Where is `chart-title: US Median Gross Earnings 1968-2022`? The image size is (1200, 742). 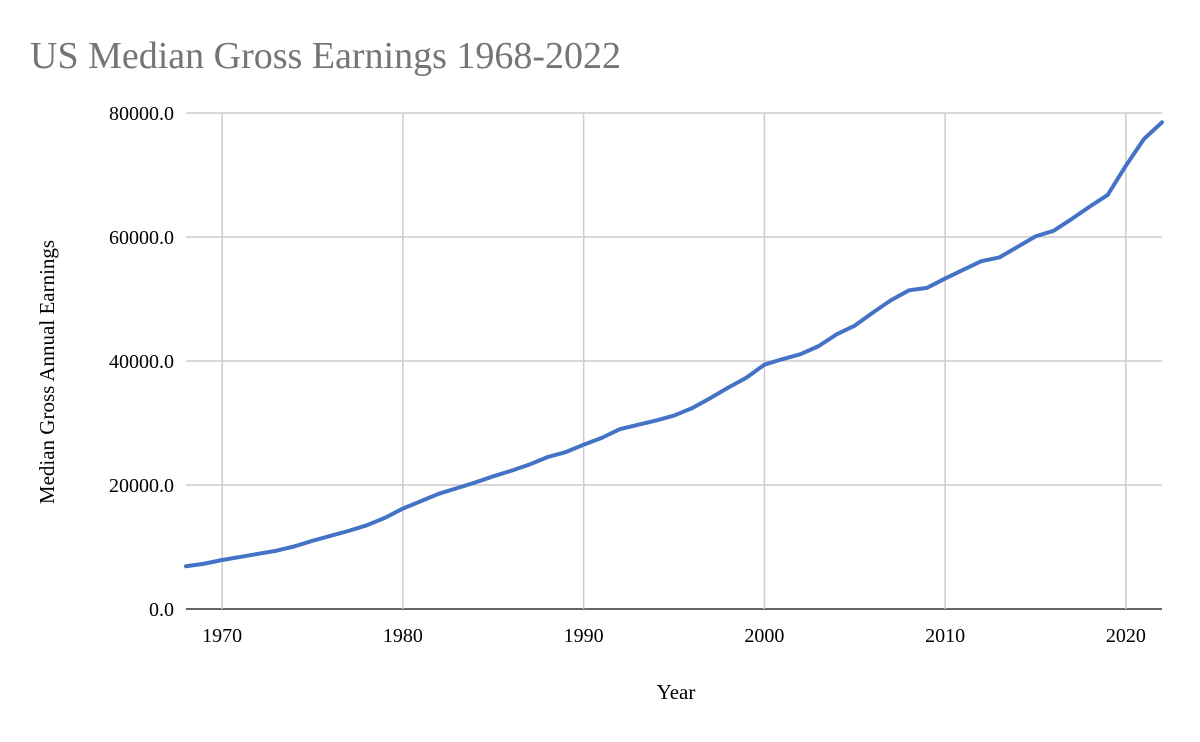
chart-title: US Median Gross Earnings 1968-2022 is located at coordinates (325, 56).